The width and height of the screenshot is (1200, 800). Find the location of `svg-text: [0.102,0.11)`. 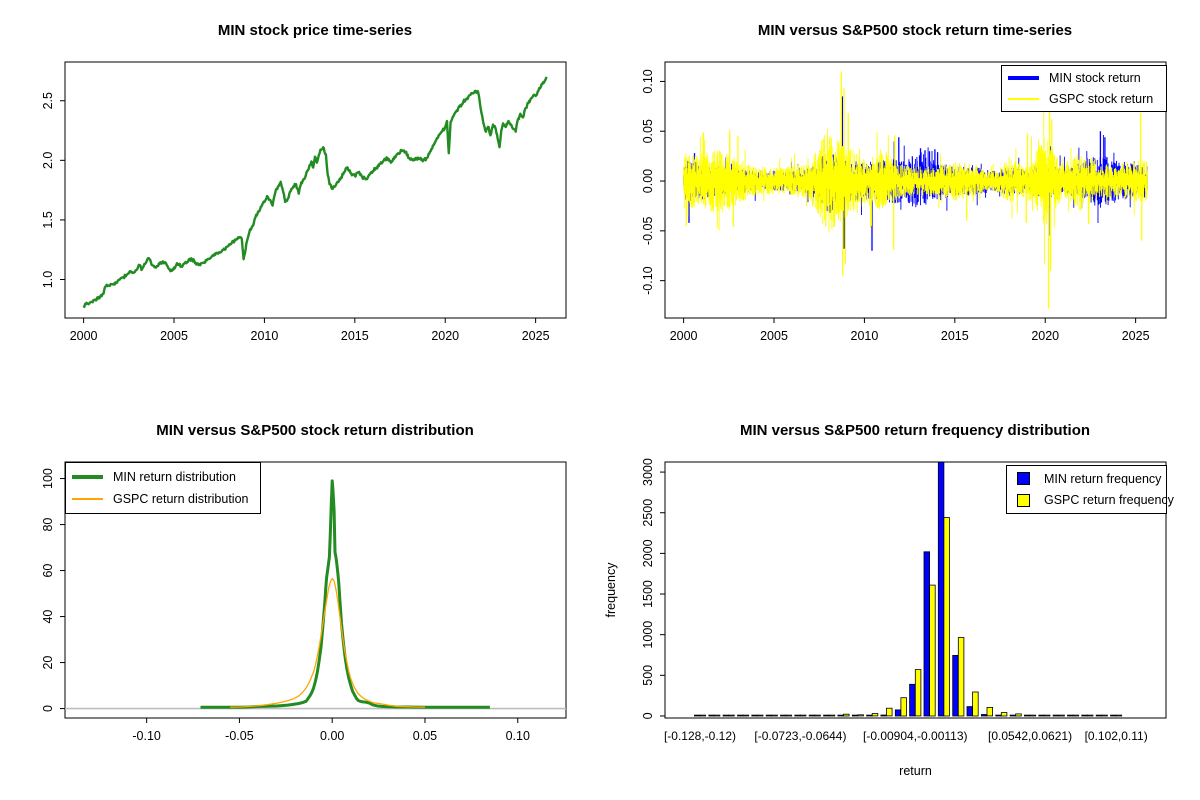

svg-text: [0.102,0.11) is located at coordinates (1116, 736).